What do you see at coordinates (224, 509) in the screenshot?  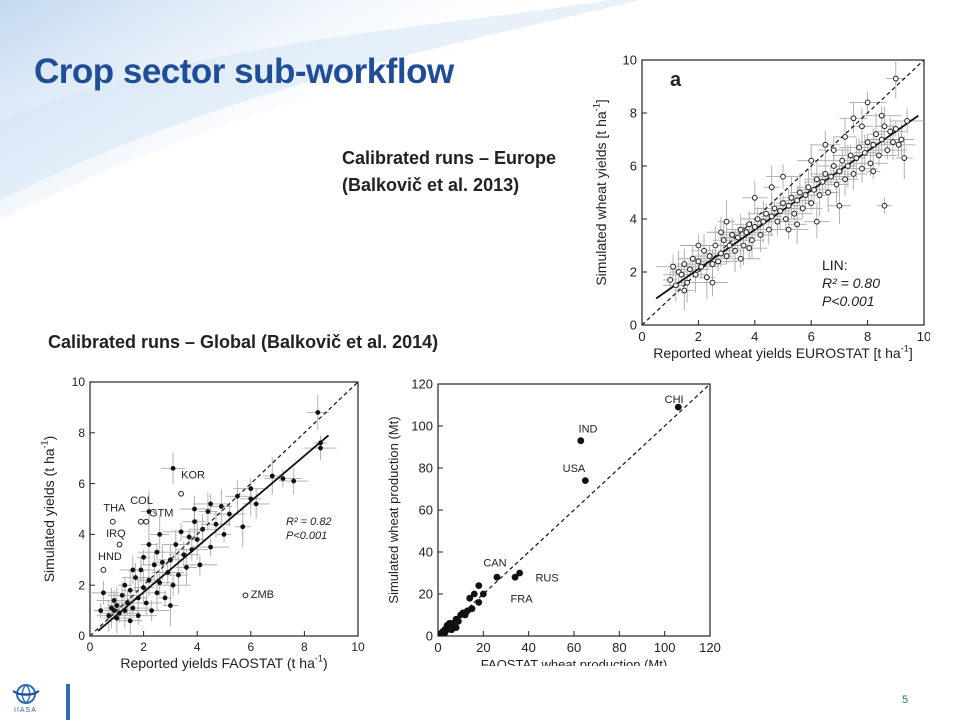 I see `plot-area` at bounding box center [224, 509].